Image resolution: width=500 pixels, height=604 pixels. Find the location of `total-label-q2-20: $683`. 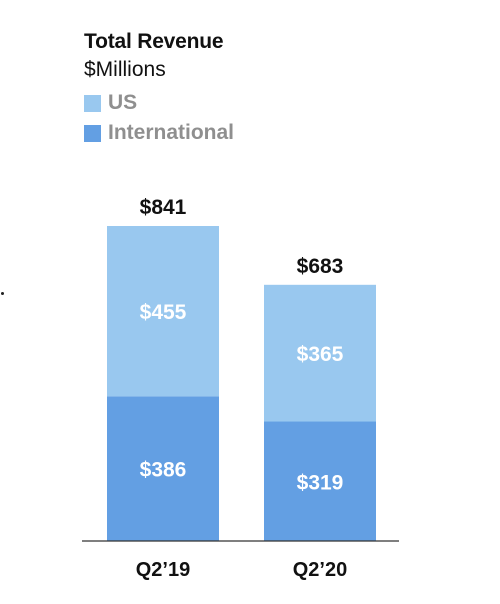

total-label-q2-20: $683 is located at coordinates (320, 266).